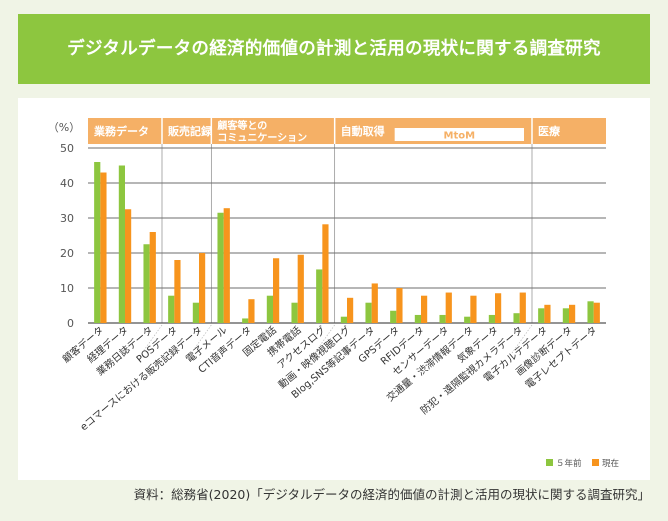 The width and height of the screenshot is (668, 521). What do you see at coordinates (67, 253) in the screenshot?
I see `y-tick-label: 20` at bounding box center [67, 253].